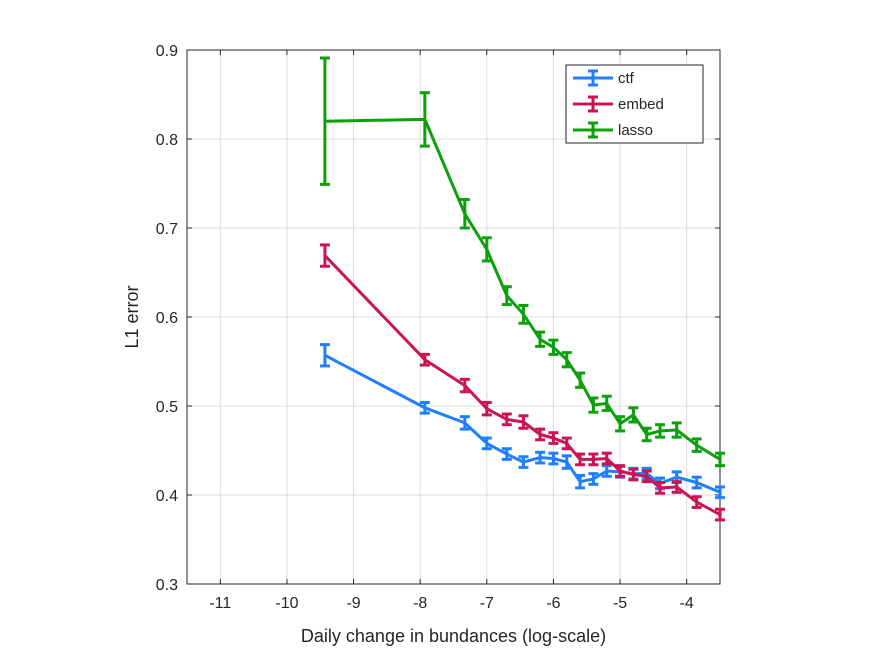  What do you see at coordinates (553, 603) in the screenshot?
I see `x-tick-label: -6` at bounding box center [553, 603].